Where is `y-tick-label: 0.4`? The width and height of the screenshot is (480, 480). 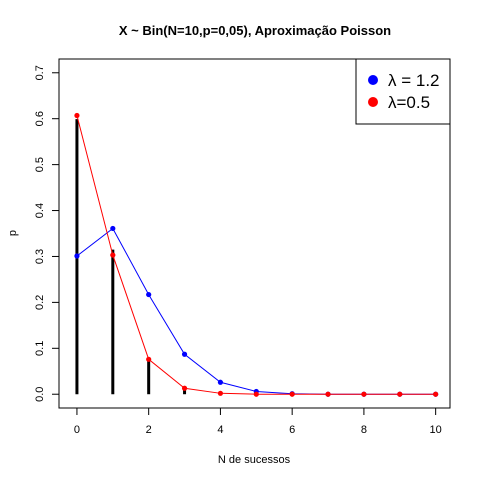 y-tick-label: 0.4 is located at coordinates (40, 210).